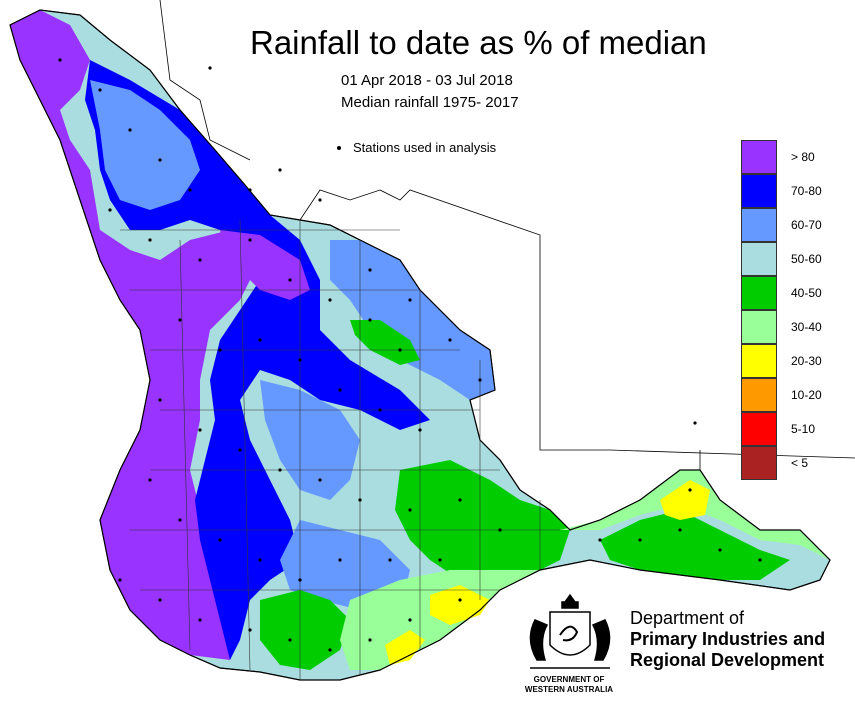  What do you see at coordinates (425, 147) in the screenshot?
I see `stations-label: Stations used in analysis` at bounding box center [425, 147].